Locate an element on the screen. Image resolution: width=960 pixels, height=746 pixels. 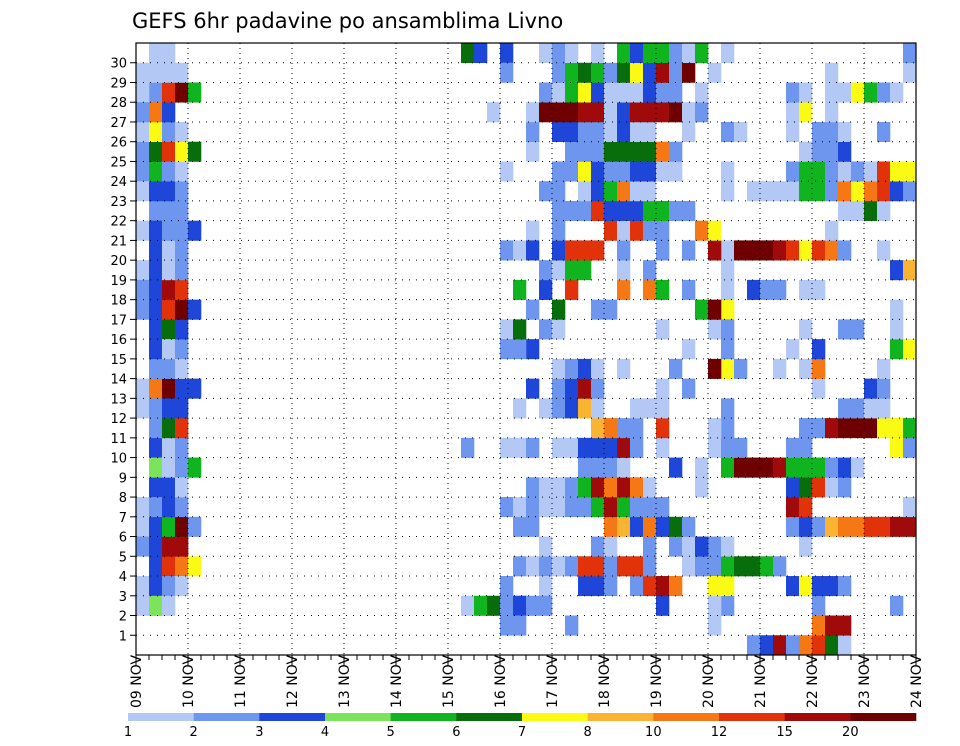
y-tick-label: 5 is located at coordinates (123, 557).